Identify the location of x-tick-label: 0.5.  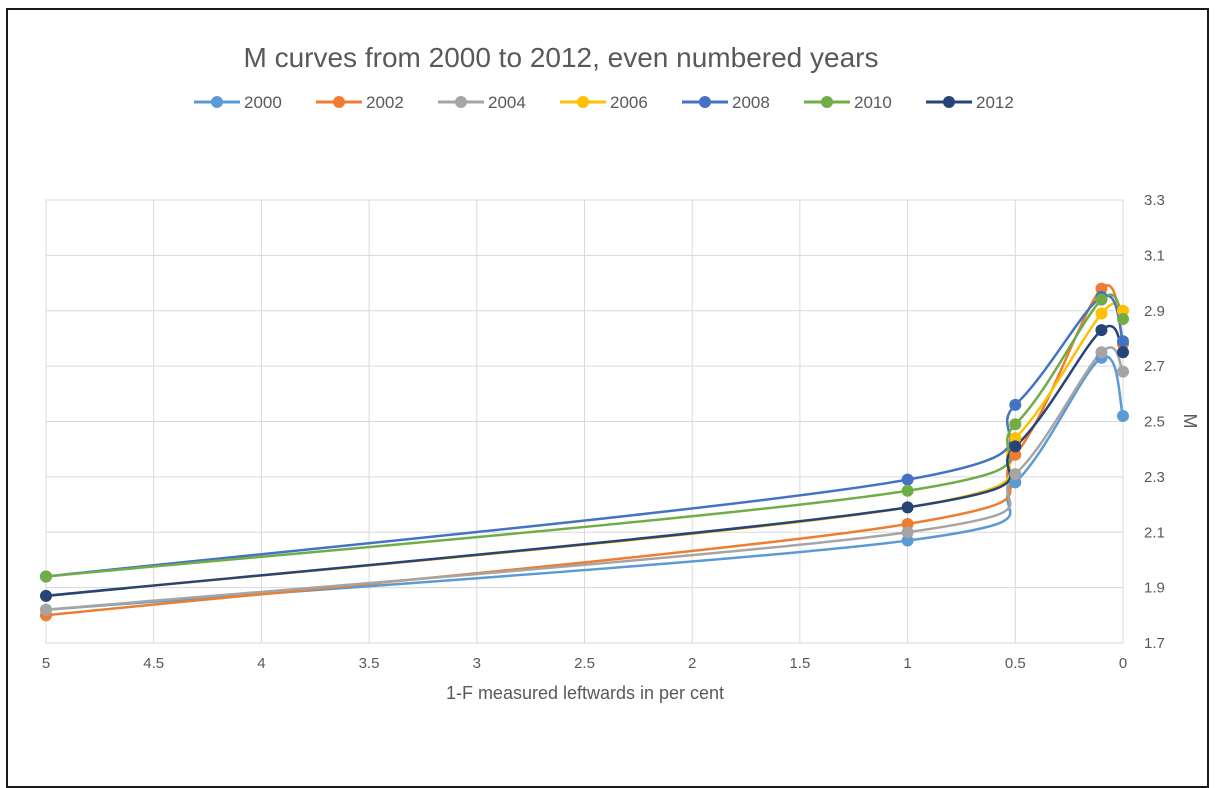
(1015, 663).